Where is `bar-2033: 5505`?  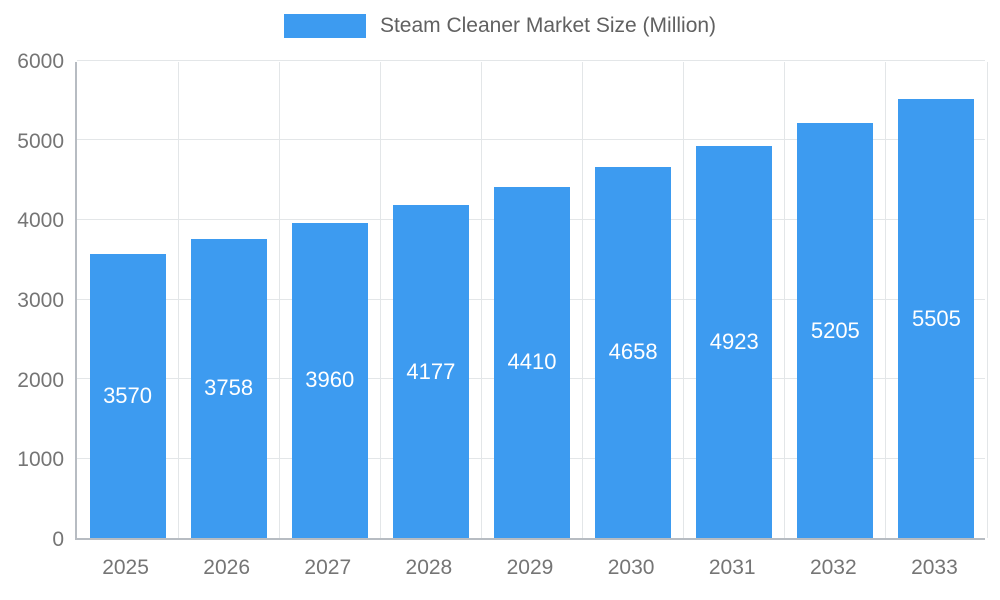
bar-2033: 5505 is located at coordinates (936, 318).